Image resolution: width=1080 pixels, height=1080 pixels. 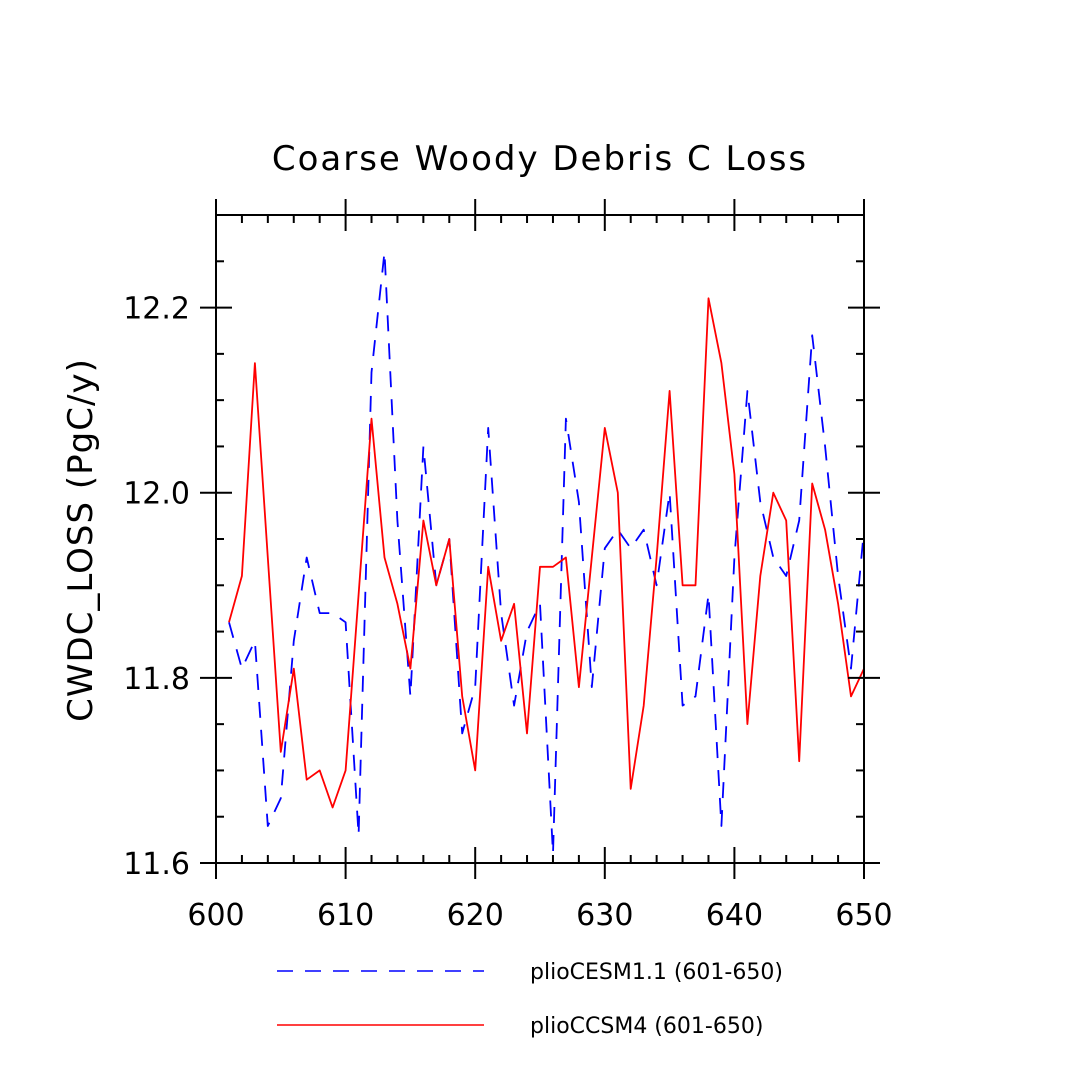 I want to click on y-tick-label: 11.8, so click(x=156, y=679).